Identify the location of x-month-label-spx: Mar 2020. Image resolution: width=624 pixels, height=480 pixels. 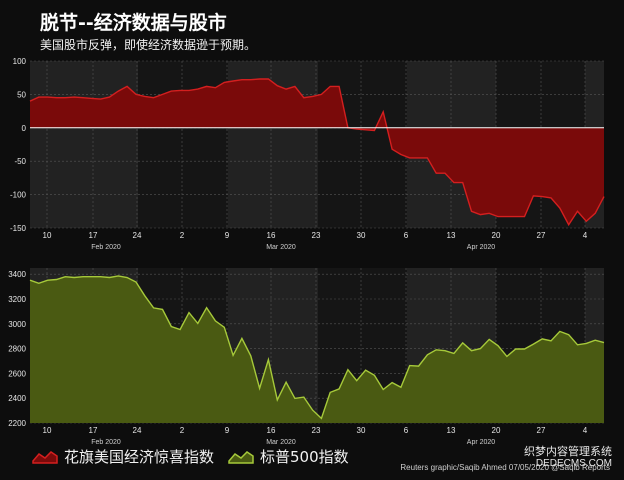
(281, 442).